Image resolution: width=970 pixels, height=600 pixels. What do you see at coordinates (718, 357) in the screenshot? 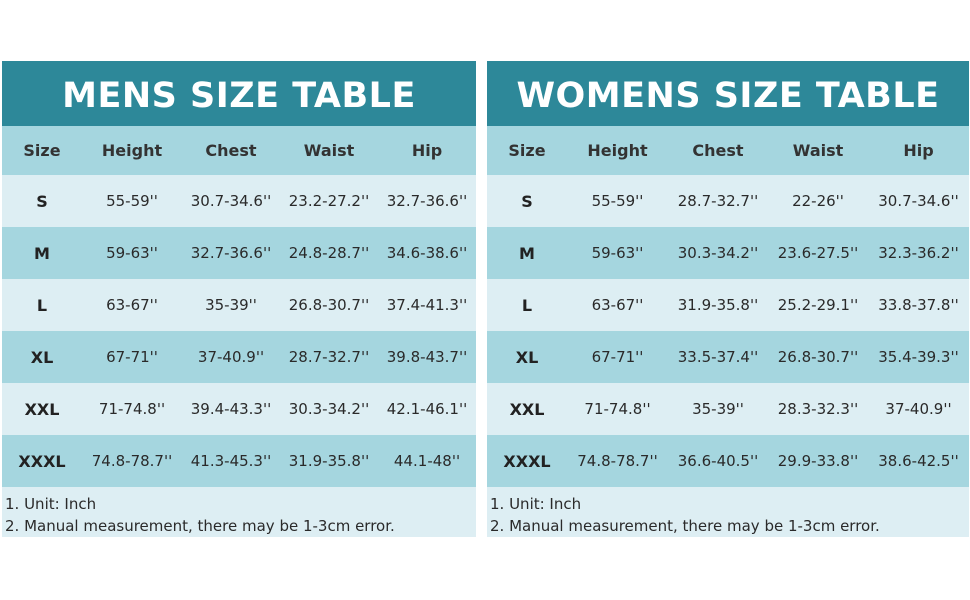
I see `chest-cell: 33.5-37.4''` at bounding box center [718, 357].